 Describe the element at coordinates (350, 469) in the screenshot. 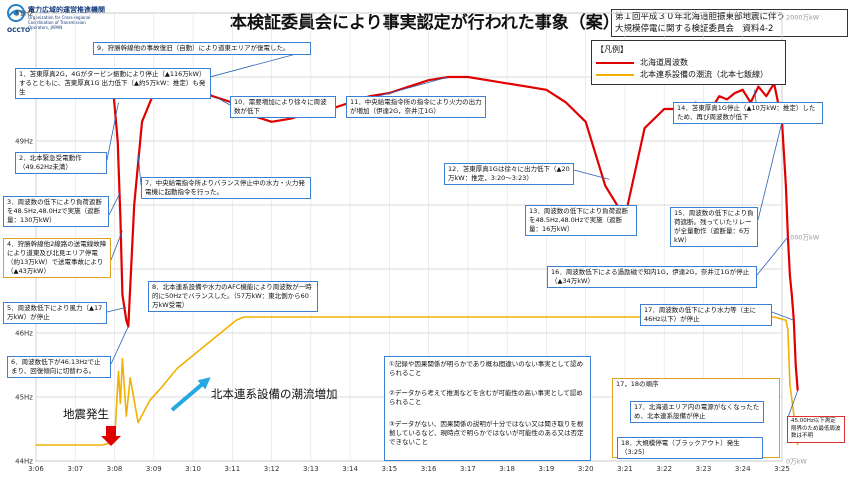

I see `x-tick-label: 3:14` at that location.